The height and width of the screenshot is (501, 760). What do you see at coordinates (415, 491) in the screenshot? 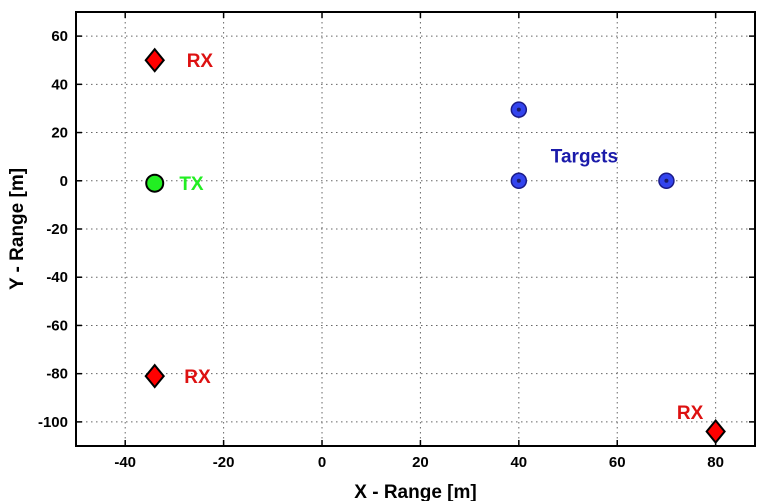
I see `x-axis-title: X - Range [m]` at bounding box center [415, 491].